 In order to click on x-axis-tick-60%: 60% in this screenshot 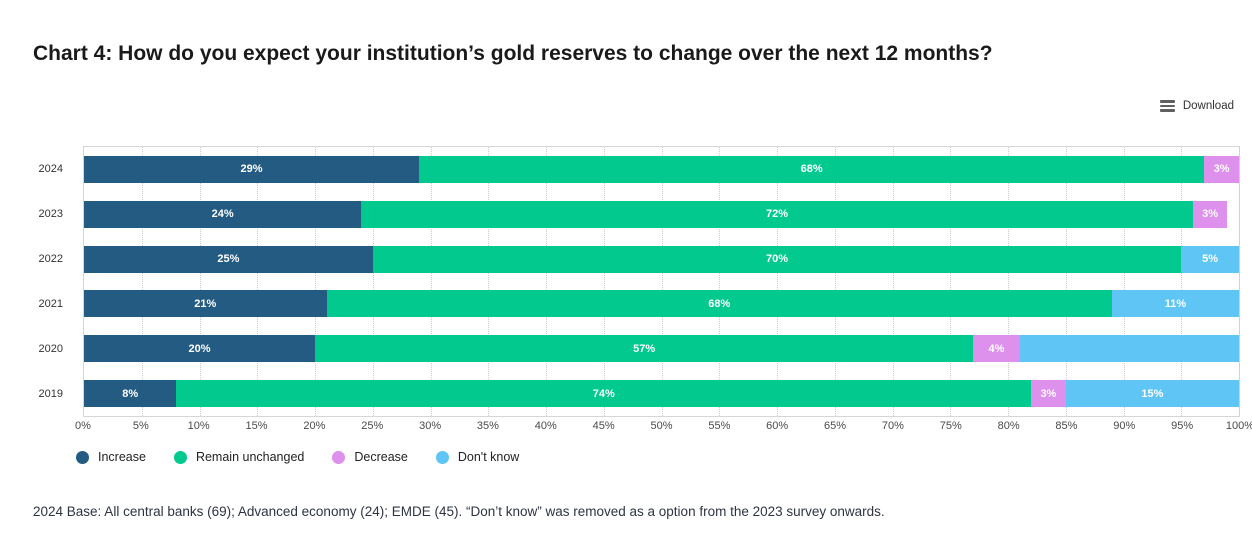, I will do `click(777, 426)`.